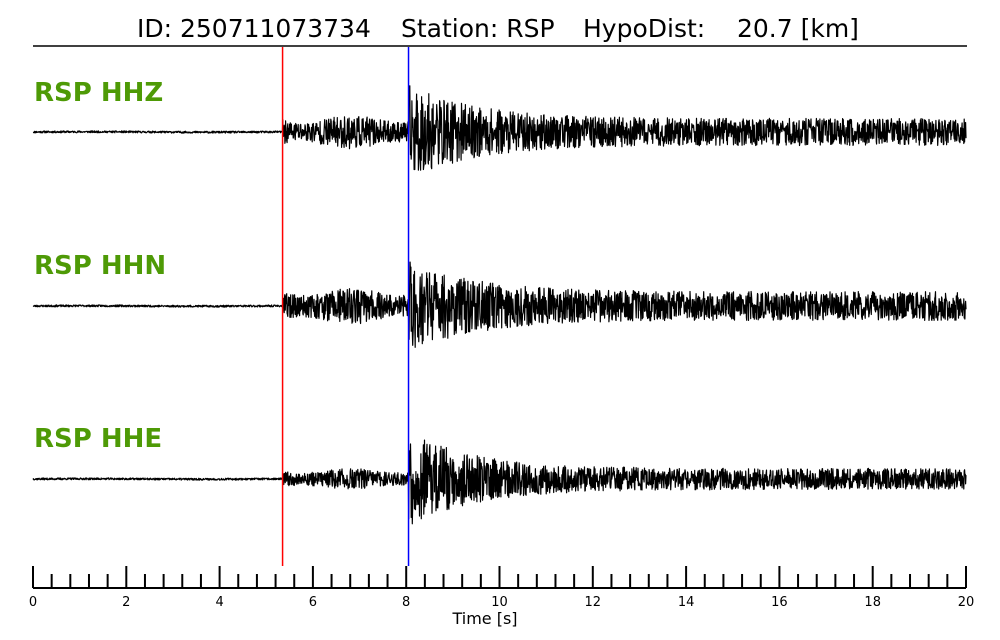 The height and width of the screenshot is (640, 1000). I want to click on time-axis: 0 2 4 6 8 10 12 14 16 18 20, so click(501, 588).